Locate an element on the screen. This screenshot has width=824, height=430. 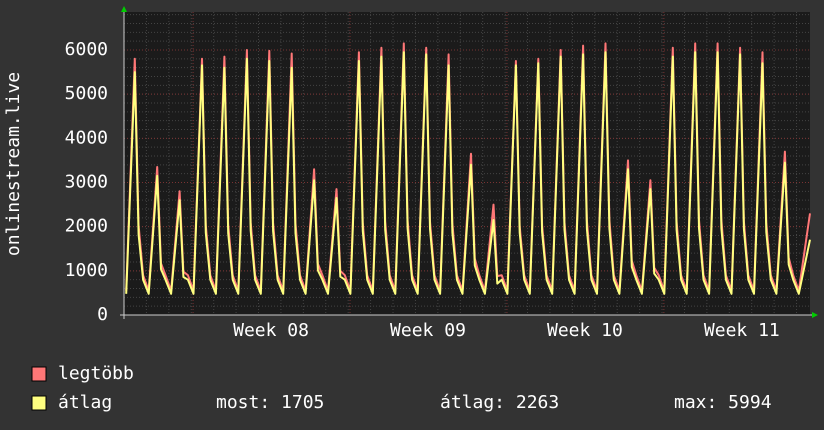
y-tick-label: 6000 is located at coordinates (86, 49).